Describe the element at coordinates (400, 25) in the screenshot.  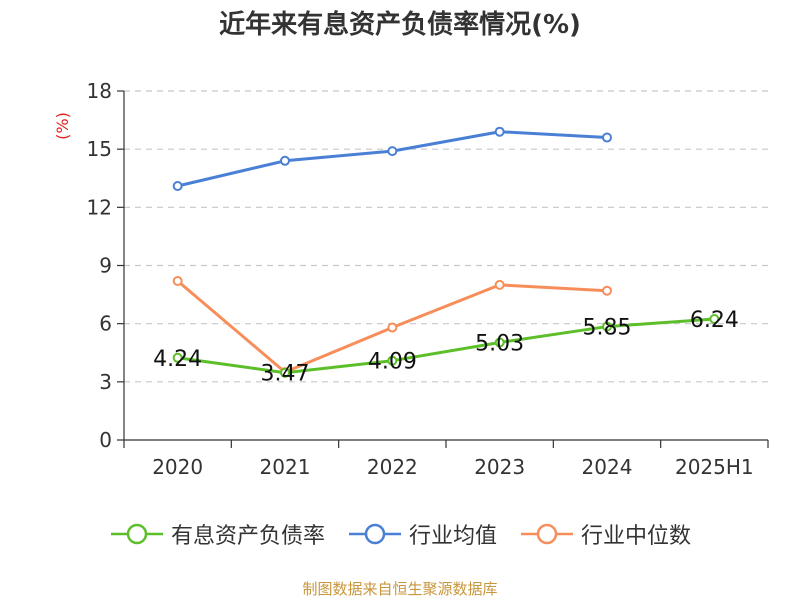
I see `chart-title: 近年来有息资产负债率情况(%)` at that location.